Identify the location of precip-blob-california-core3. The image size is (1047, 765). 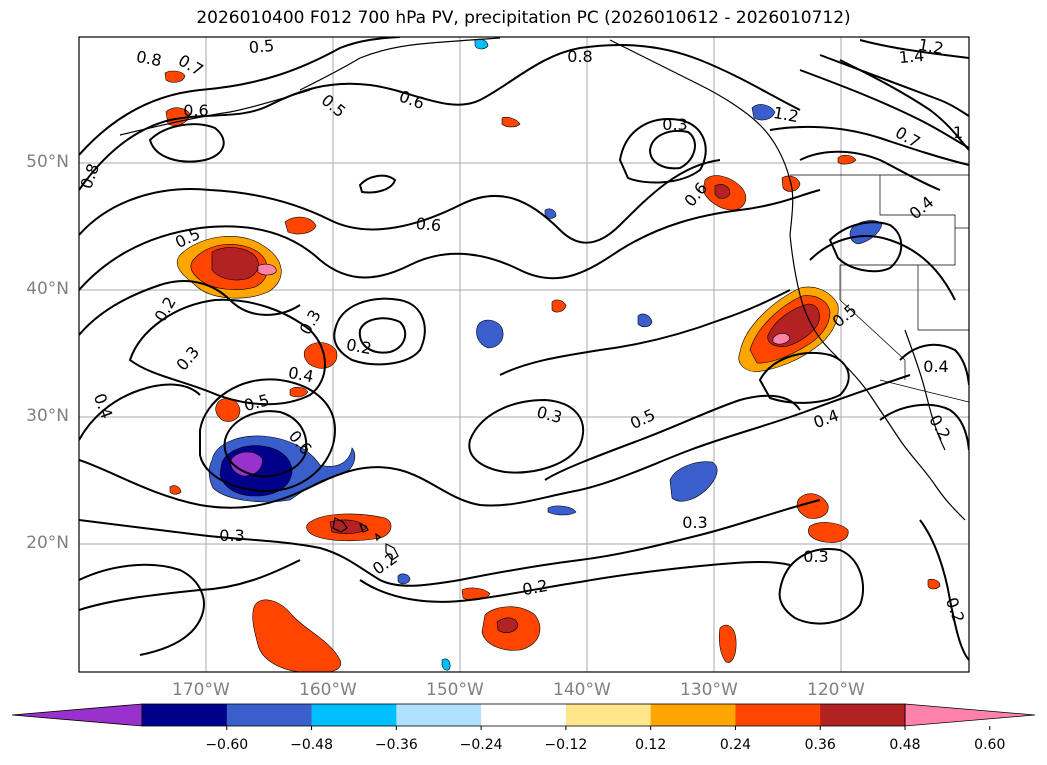
(781, 339).